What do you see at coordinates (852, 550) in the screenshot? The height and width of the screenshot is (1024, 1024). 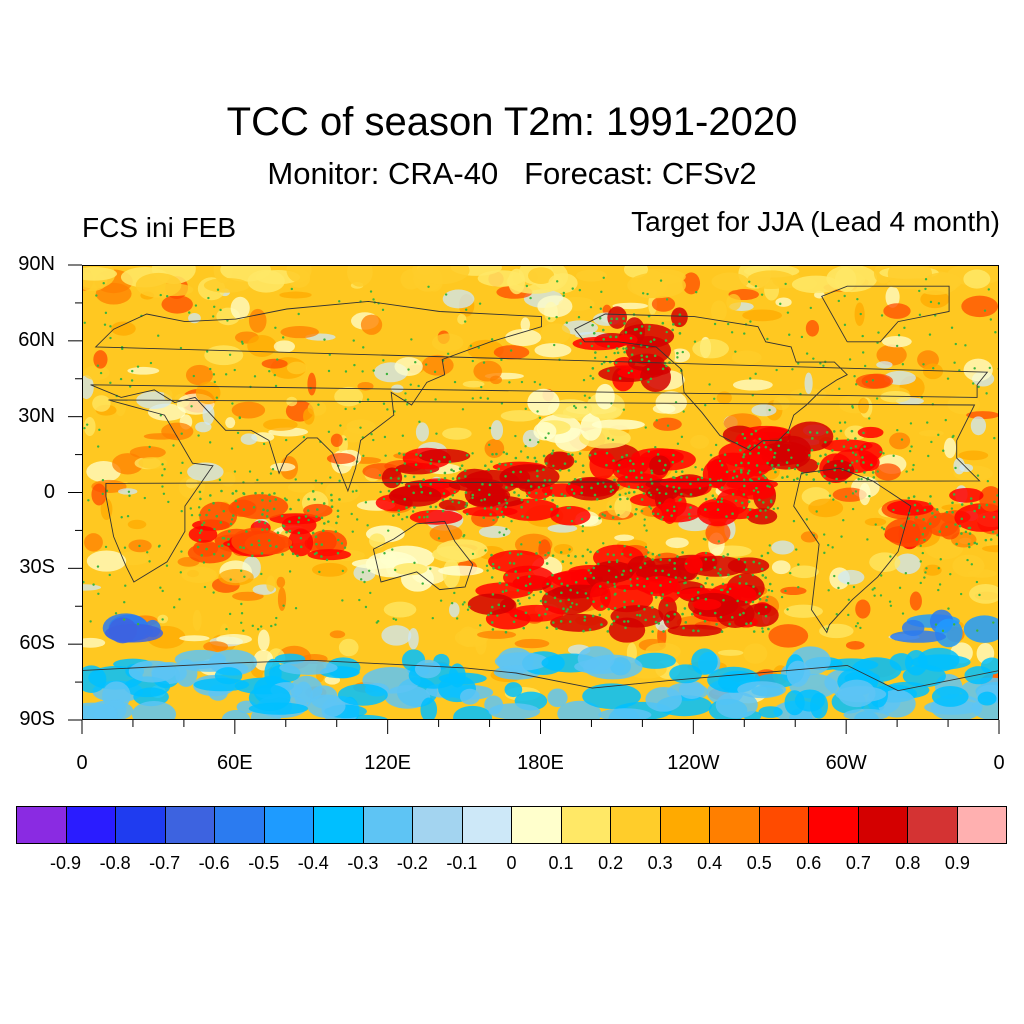 I see `south-america-outline` at bounding box center [852, 550].